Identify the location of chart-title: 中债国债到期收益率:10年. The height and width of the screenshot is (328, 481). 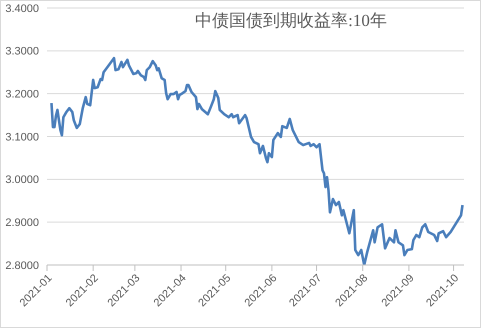
(291, 21).